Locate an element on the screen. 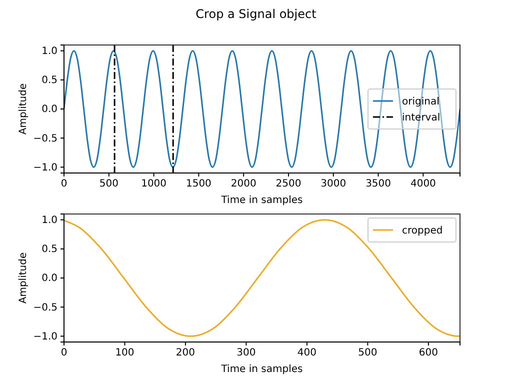  x-tick-label: 4000 is located at coordinates (423, 184).